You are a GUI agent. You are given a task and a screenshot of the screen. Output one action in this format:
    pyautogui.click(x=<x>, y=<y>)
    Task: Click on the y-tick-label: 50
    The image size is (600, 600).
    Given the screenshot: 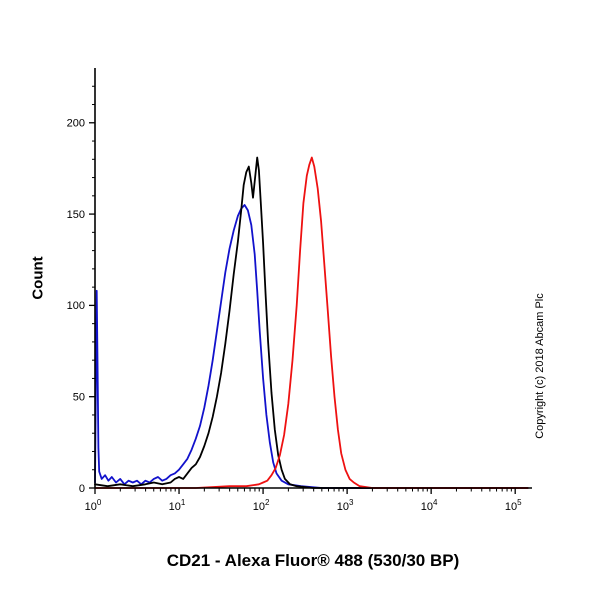 What is the action you would take?
    pyautogui.click(x=79, y=397)
    